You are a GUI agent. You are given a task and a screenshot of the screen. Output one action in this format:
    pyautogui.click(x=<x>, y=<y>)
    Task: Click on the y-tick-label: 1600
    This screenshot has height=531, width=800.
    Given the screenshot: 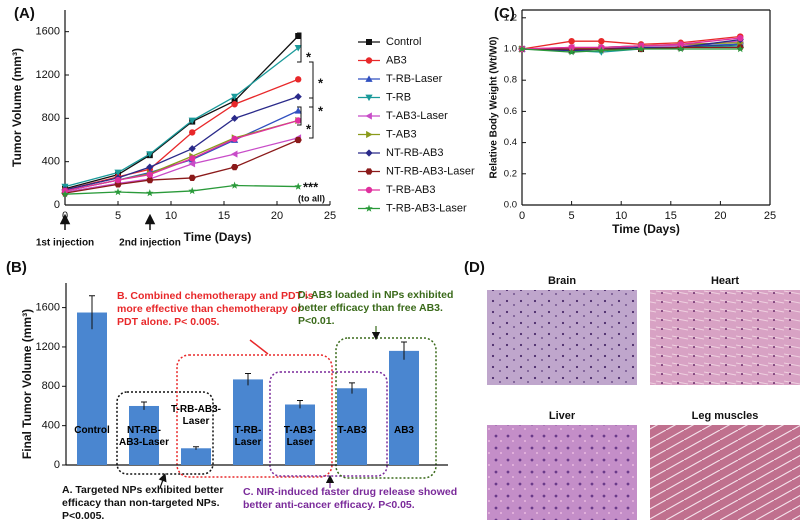 What is the action you would take?
    pyautogui.click(x=48, y=308)
    